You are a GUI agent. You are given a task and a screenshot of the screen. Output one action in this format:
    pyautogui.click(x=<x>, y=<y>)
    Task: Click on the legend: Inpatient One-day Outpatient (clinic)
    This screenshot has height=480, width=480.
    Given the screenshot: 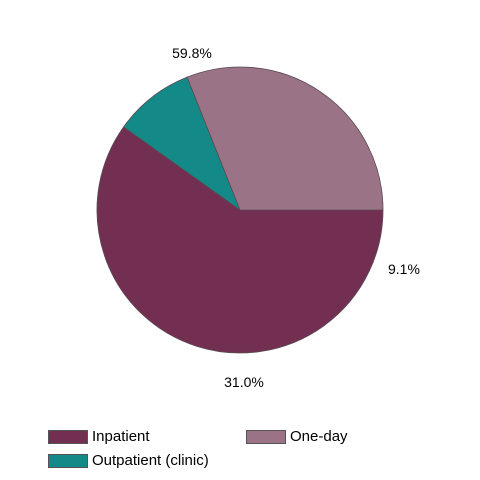 What is the action you would take?
    pyautogui.click(x=258, y=450)
    